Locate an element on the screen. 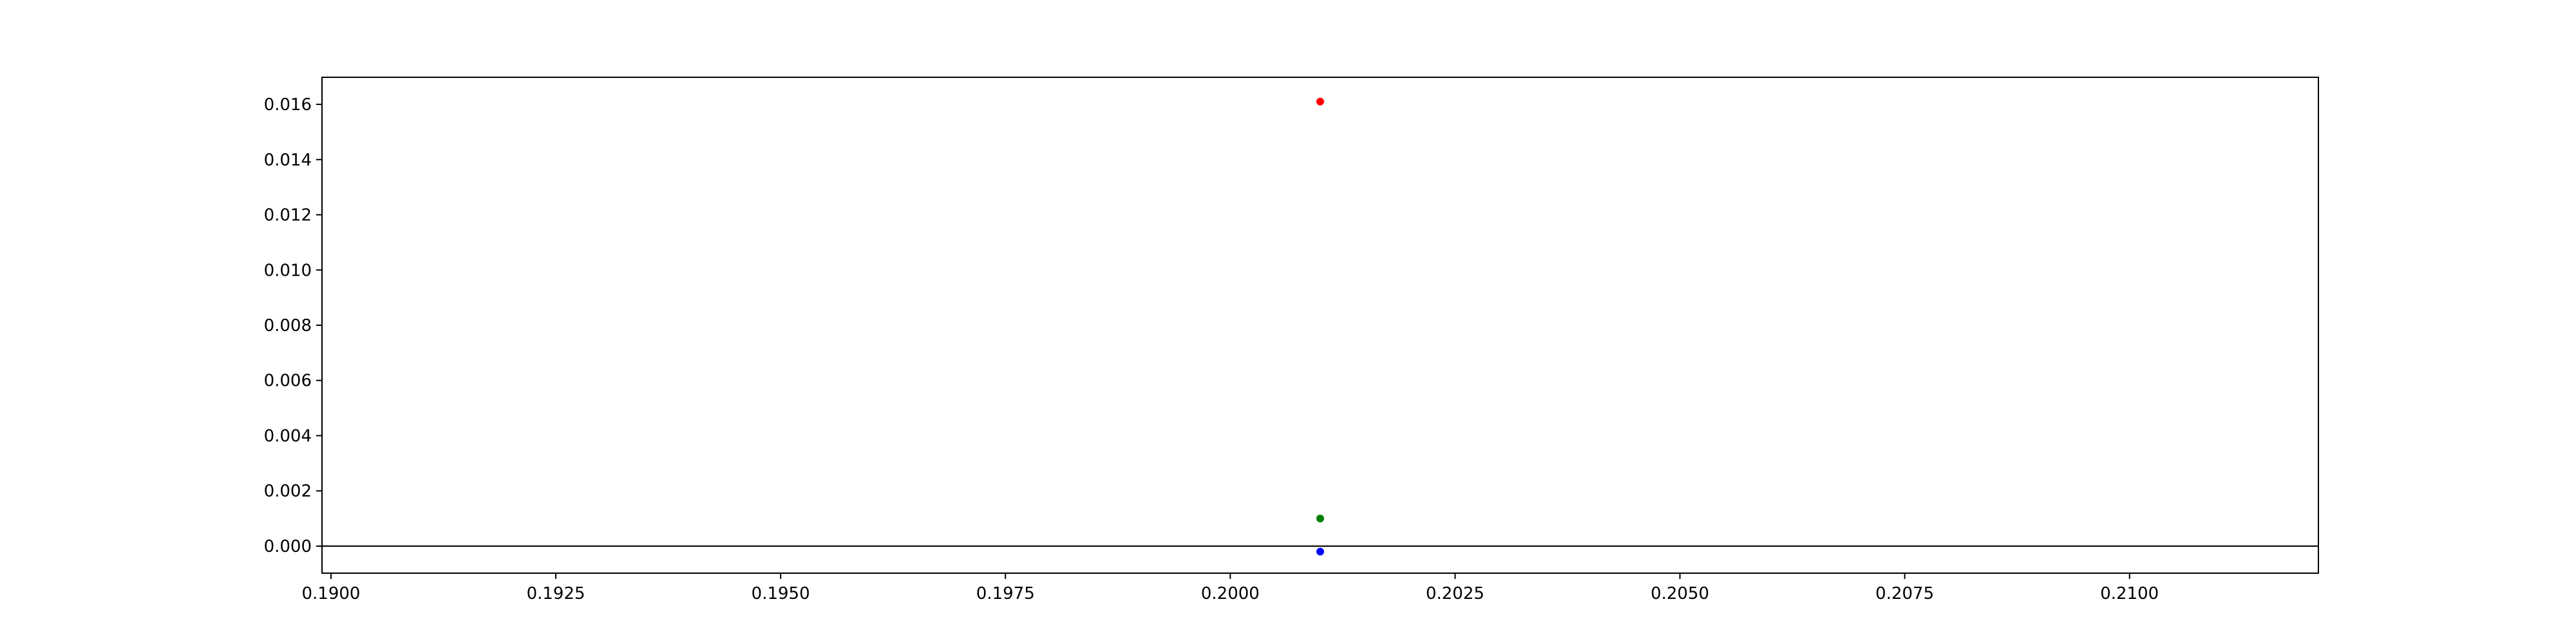 Image resolution: width=2576 pixels, height=644 pixels. x-tick-label: 0.1925 is located at coordinates (556, 593).